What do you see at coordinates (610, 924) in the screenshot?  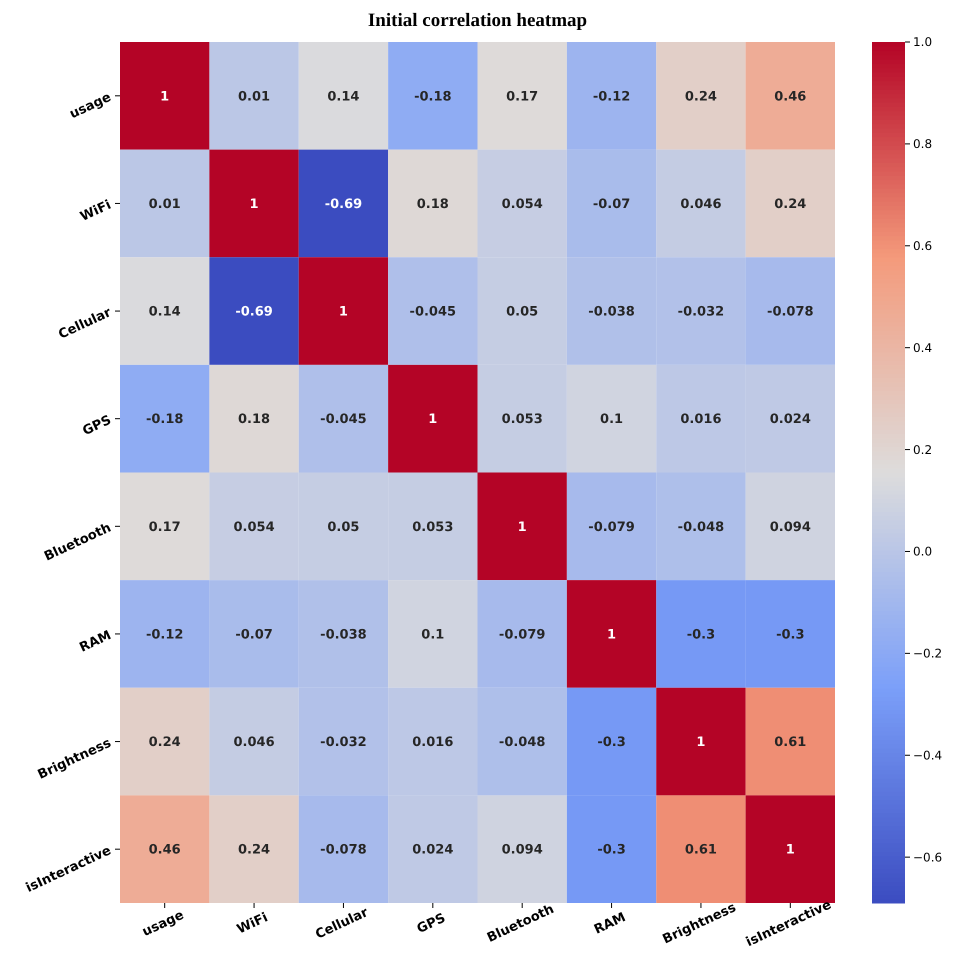 I see `x-tick-label: RAM` at bounding box center [610, 924].